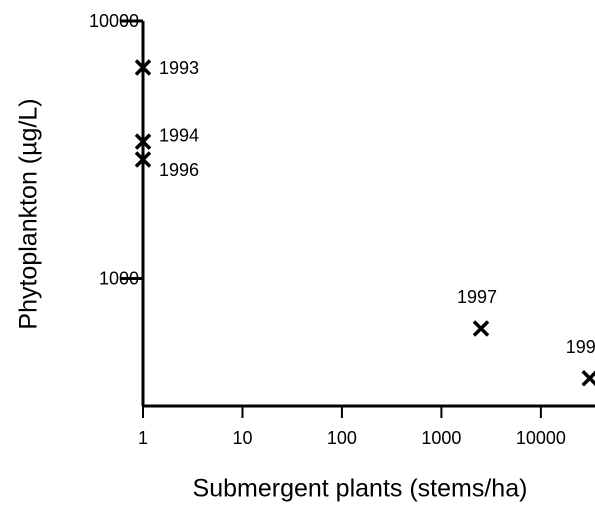 Image resolution: width=595 pixels, height=506 pixels. I want to click on y-axis-title: Phytoplankton (µg/L), so click(29, 213).